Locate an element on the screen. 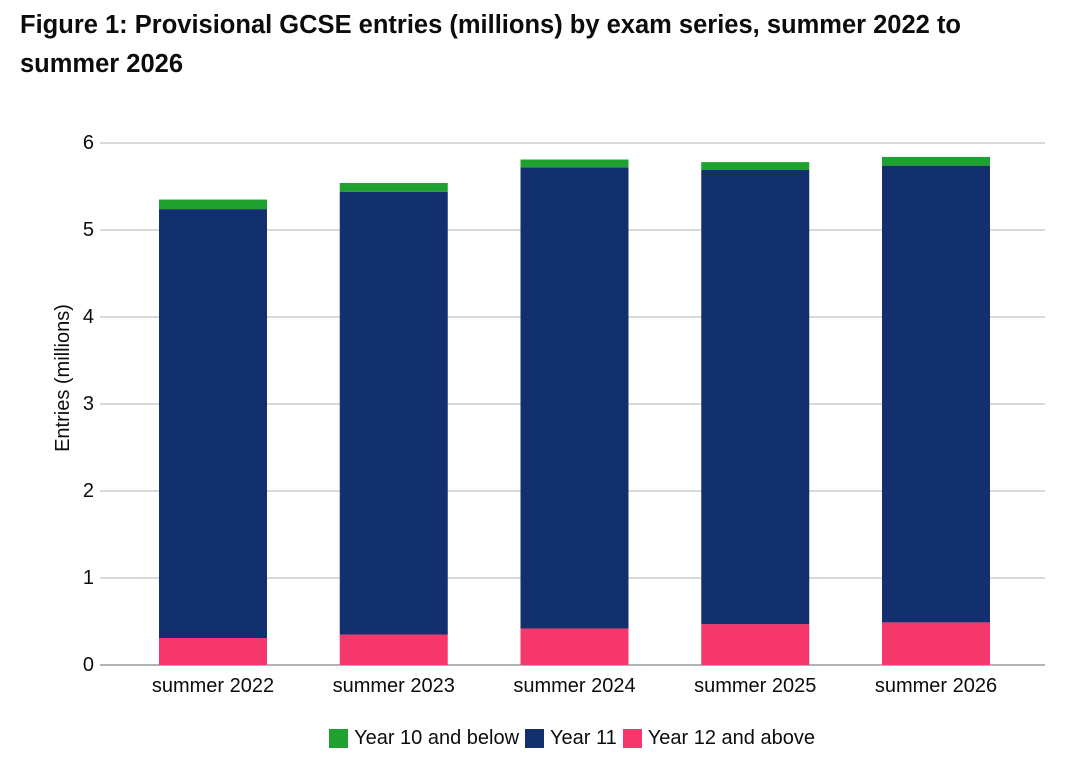  y-axis-label: Entries (millions) is located at coordinates (63, 378).